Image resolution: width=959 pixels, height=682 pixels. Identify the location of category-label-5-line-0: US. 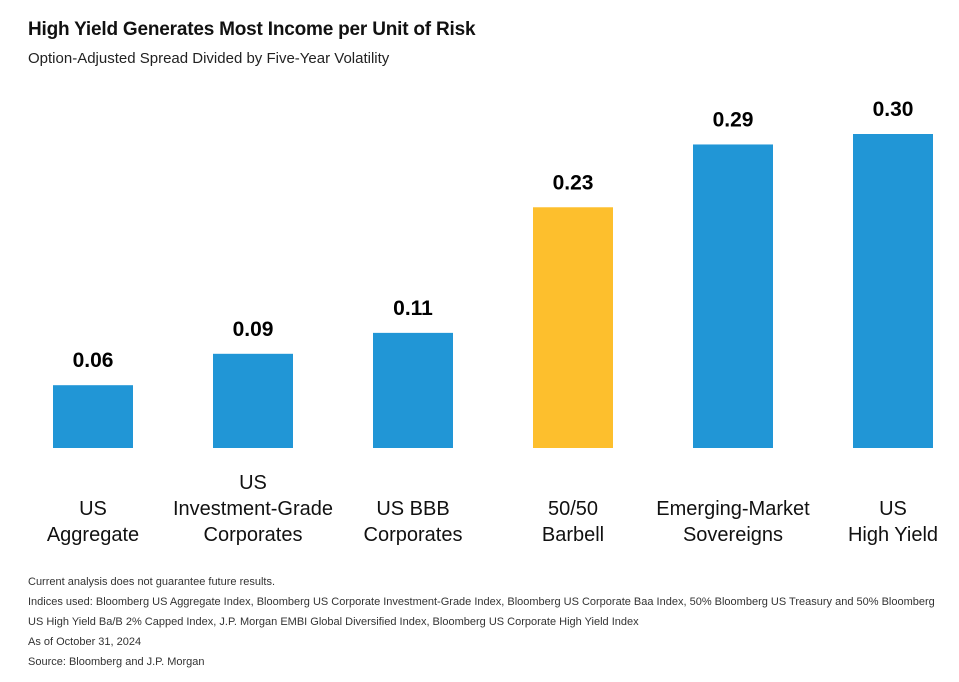
(893, 509).